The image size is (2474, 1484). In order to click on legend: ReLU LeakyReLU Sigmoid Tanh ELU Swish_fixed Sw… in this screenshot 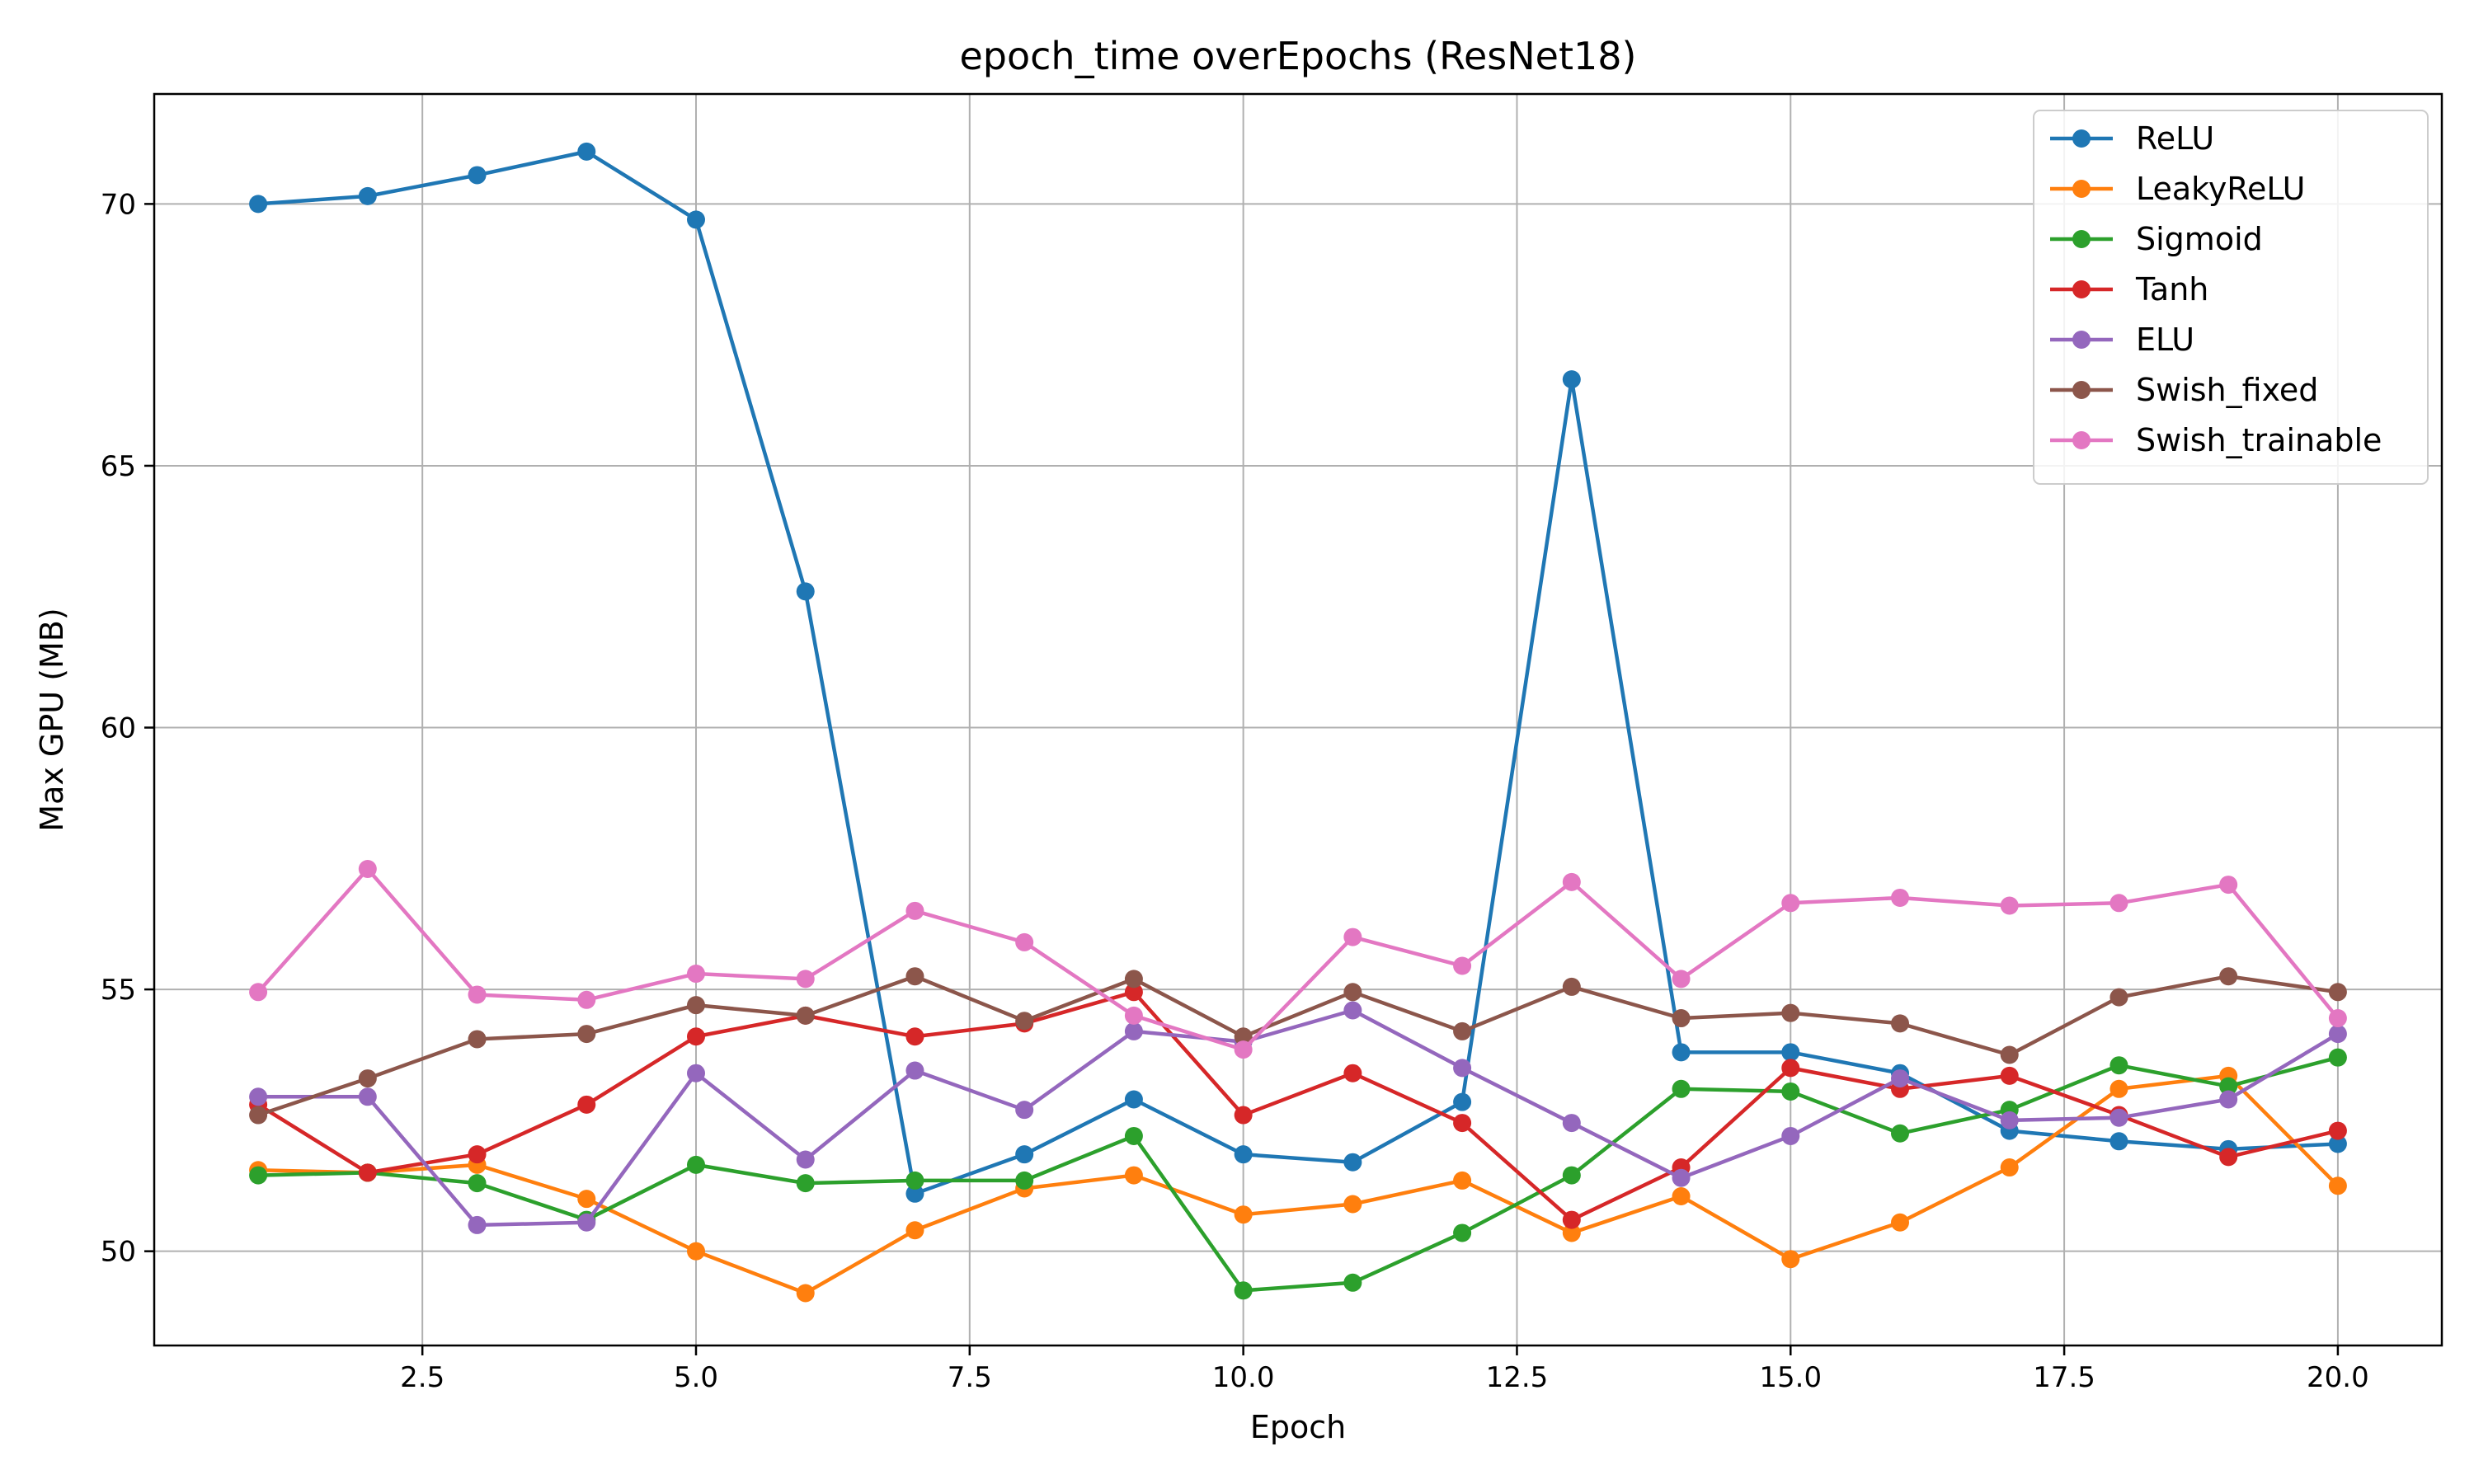, I will do `click(2231, 297)`.